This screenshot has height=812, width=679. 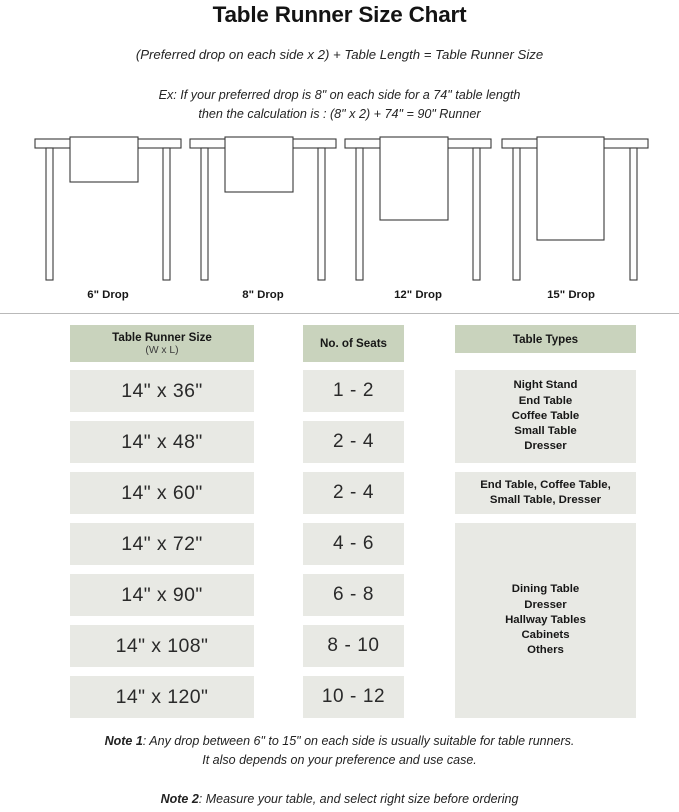 I want to click on table-cell-size: 14" x 72", so click(x=162, y=544).